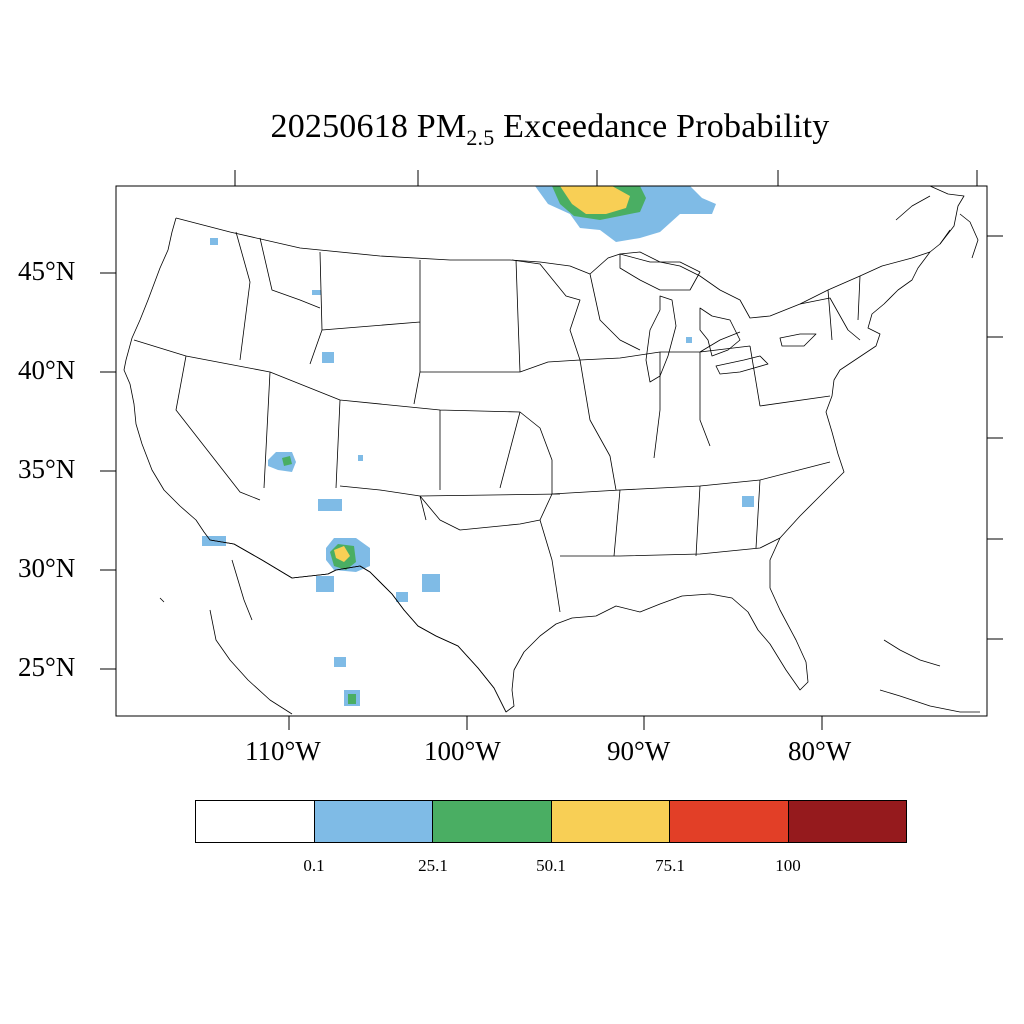  I want to click on blob-wa, so click(214, 241).